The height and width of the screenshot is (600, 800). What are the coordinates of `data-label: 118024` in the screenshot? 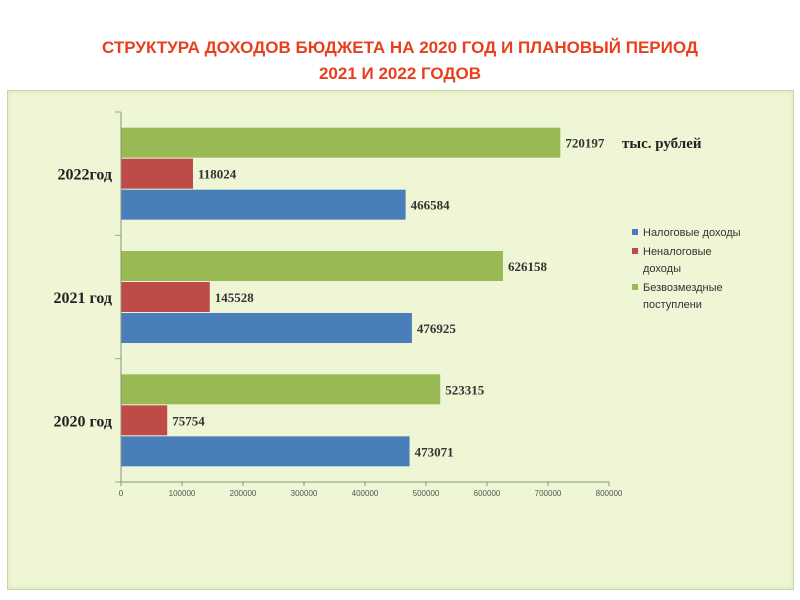 It's located at (217, 174).